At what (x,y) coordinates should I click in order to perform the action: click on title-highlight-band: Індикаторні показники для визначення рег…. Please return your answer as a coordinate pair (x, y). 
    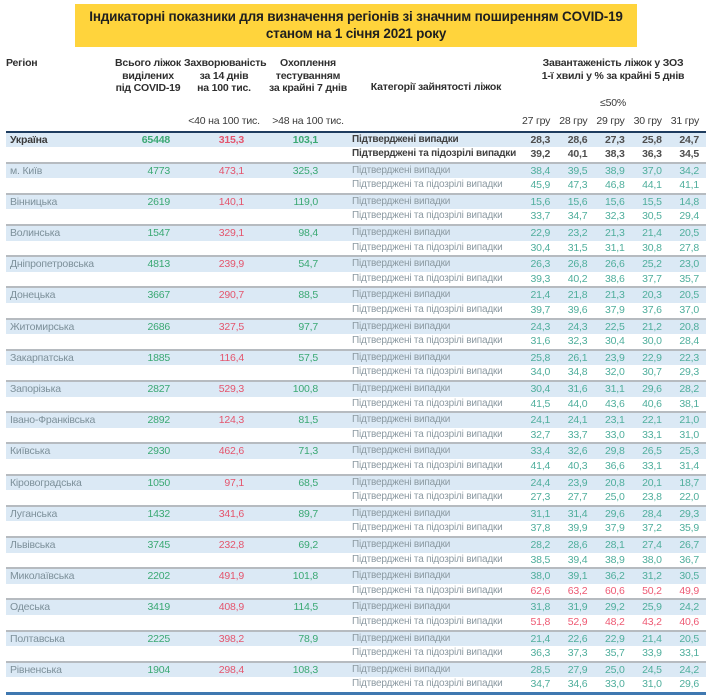
    Looking at the image, I should click on (356, 25).